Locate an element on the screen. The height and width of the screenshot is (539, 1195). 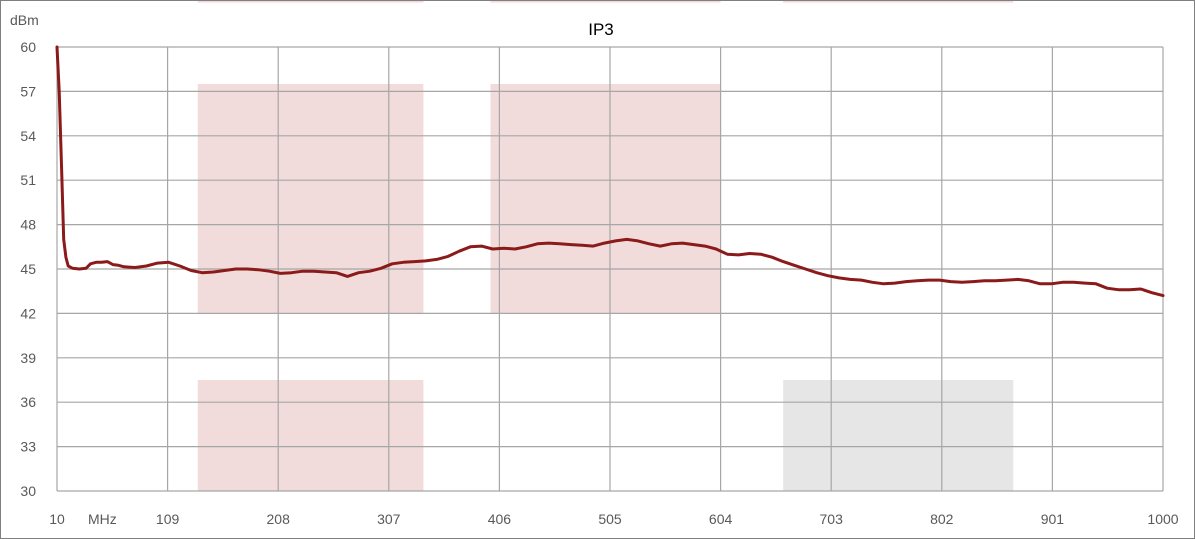
y-tick-label-36: 36 is located at coordinates (28, 402).